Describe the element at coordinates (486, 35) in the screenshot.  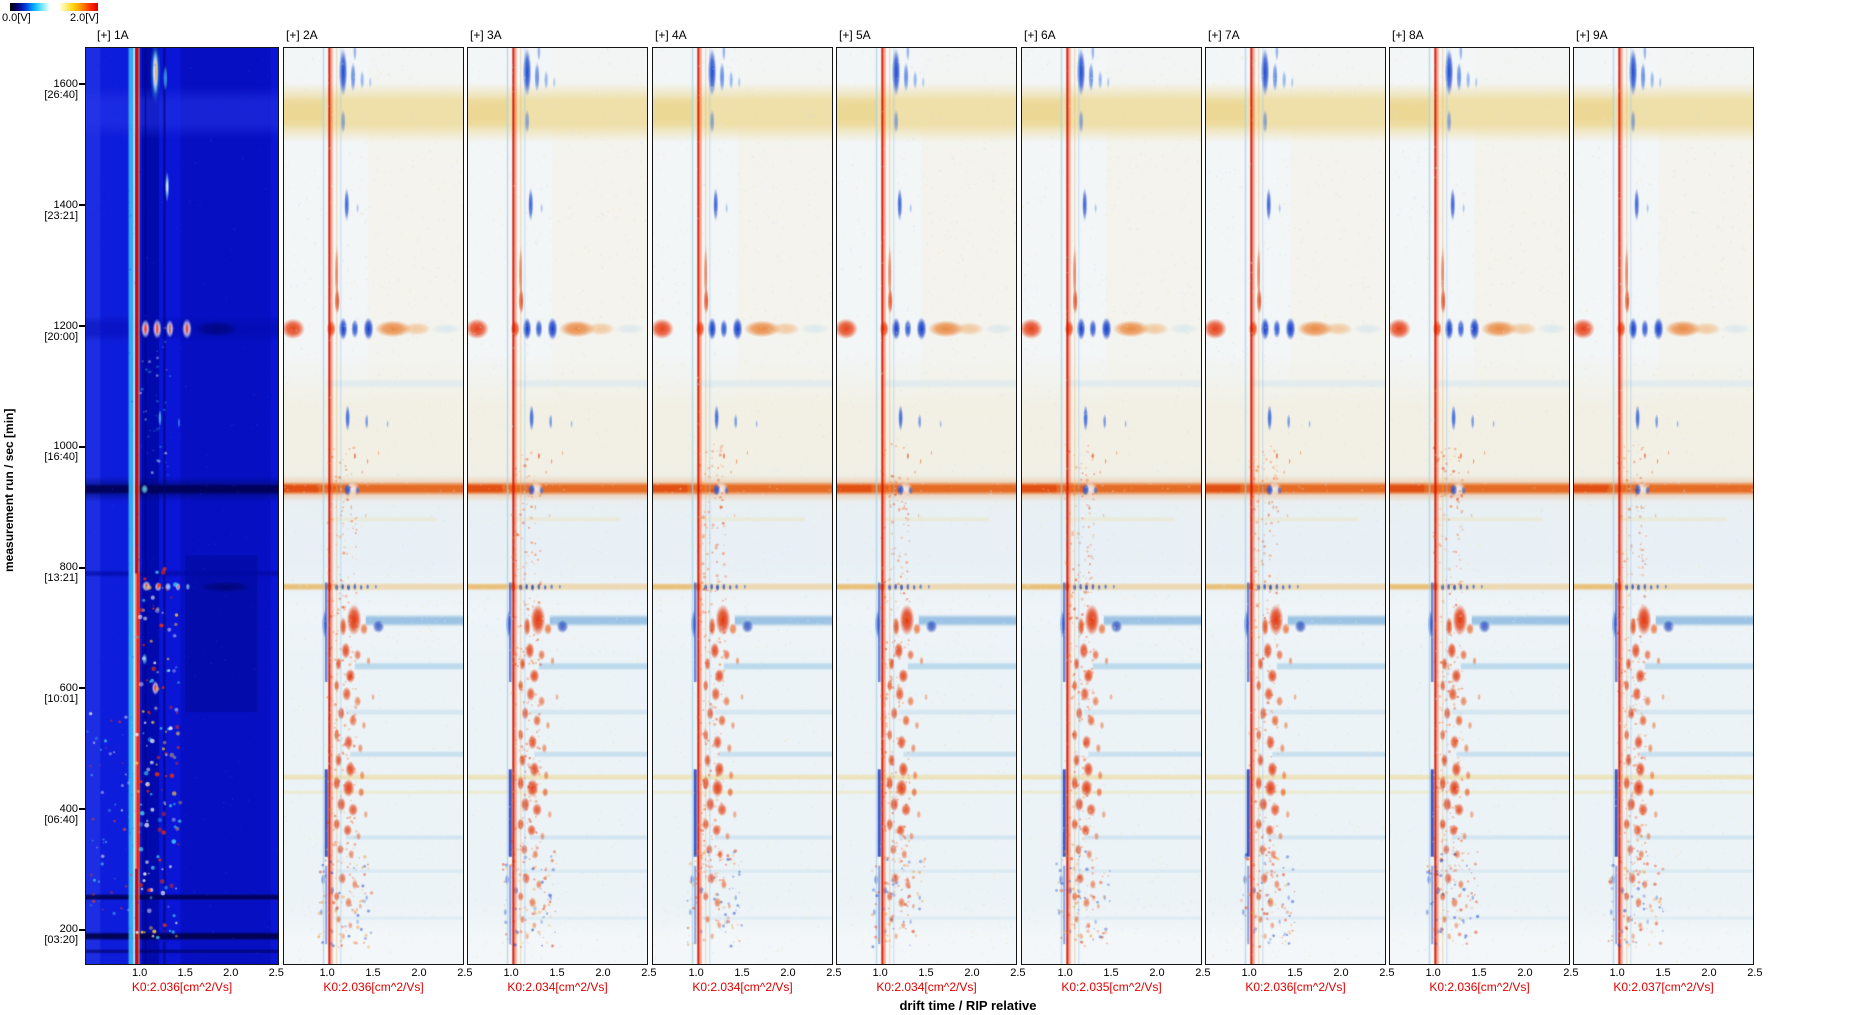
I see `panel-header-3a: [+] 3A` at that location.